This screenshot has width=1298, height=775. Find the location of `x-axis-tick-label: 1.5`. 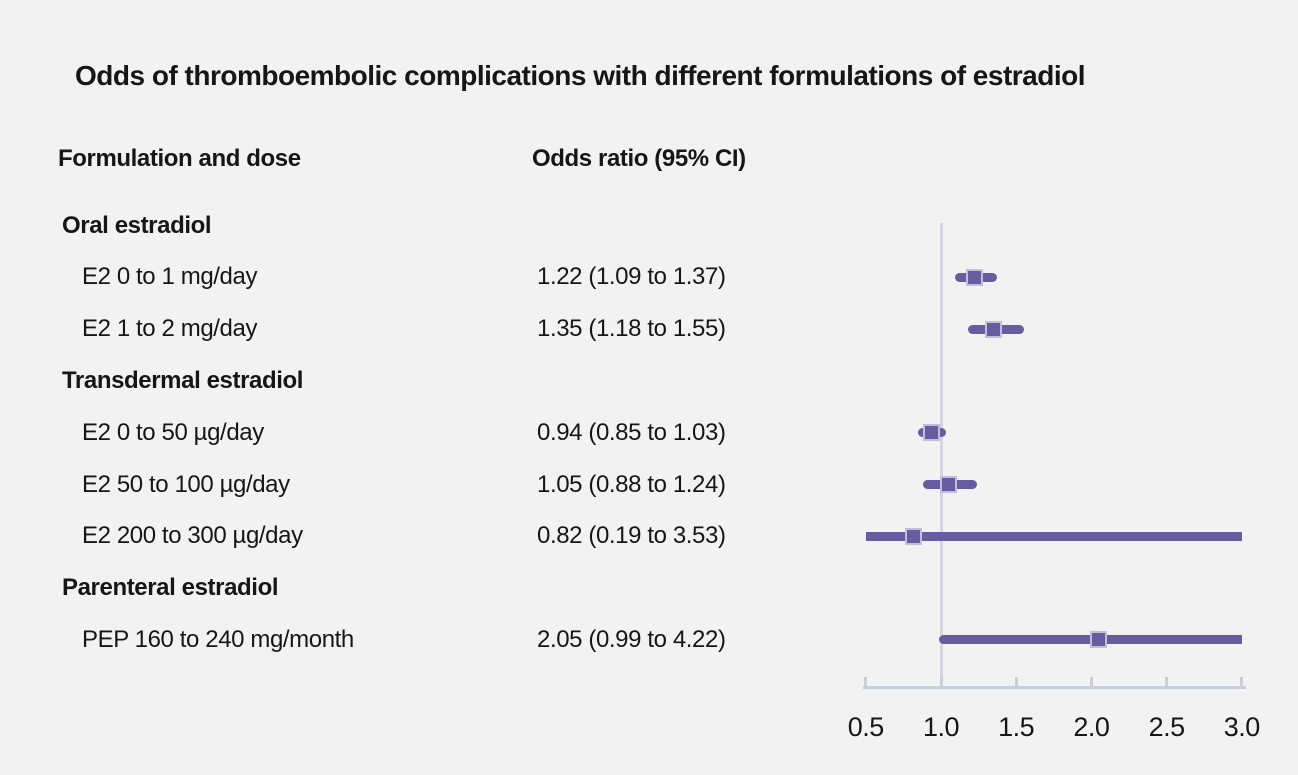

x-axis-tick-label: 1.5 is located at coordinates (1016, 727).